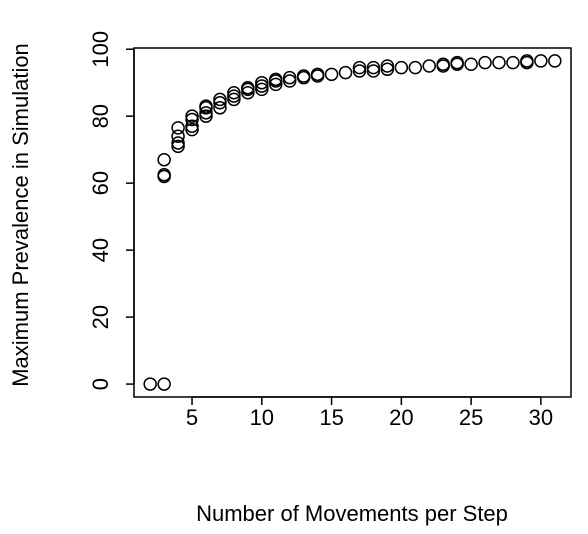 This screenshot has height=534, width=588. What do you see at coordinates (192, 417) in the screenshot?
I see `x-tick-label: 5` at bounding box center [192, 417].